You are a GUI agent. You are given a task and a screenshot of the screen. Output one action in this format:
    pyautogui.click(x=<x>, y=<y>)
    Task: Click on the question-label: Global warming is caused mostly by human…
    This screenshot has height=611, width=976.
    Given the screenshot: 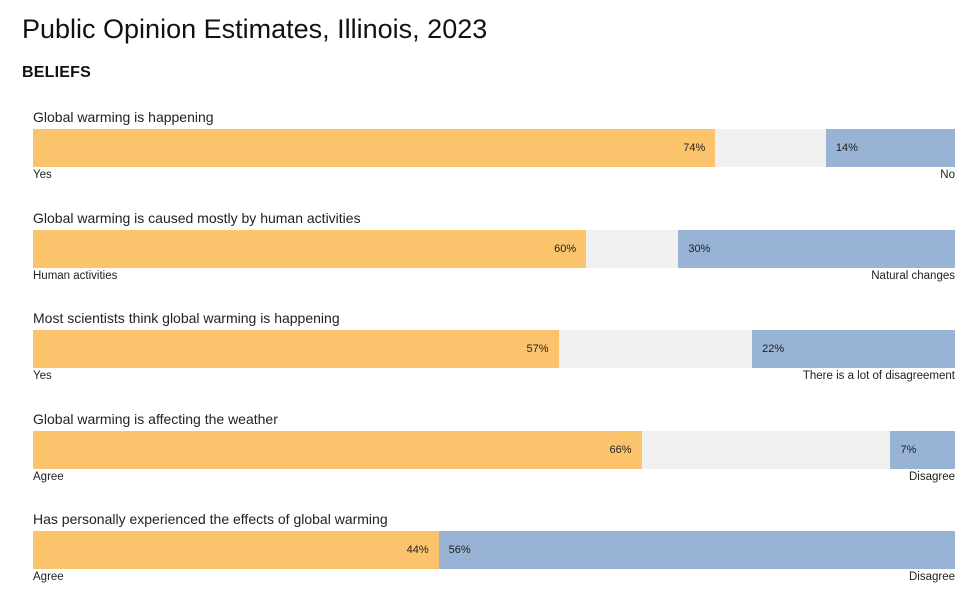 What is the action you would take?
    pyautogui.click(x=197, y=217)
    